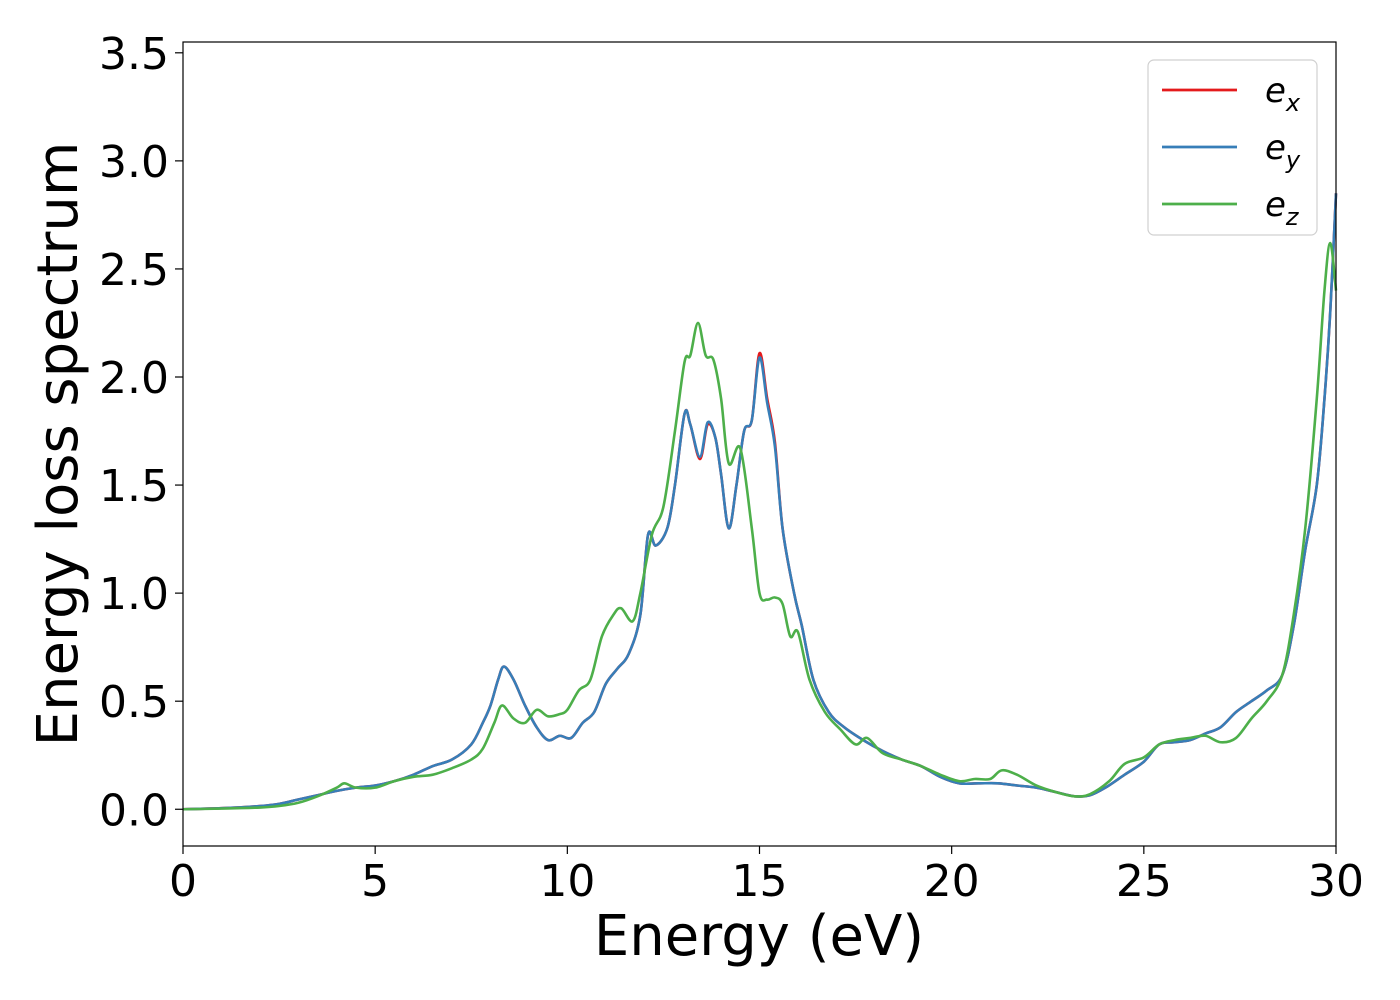 The width and height of the screenshot is (1400, 1000). I want to click on y-axis-ticks: 0.0 0.5 1.0 1.5 2.0 2.5 3.0 3.5, so click(141, 432).